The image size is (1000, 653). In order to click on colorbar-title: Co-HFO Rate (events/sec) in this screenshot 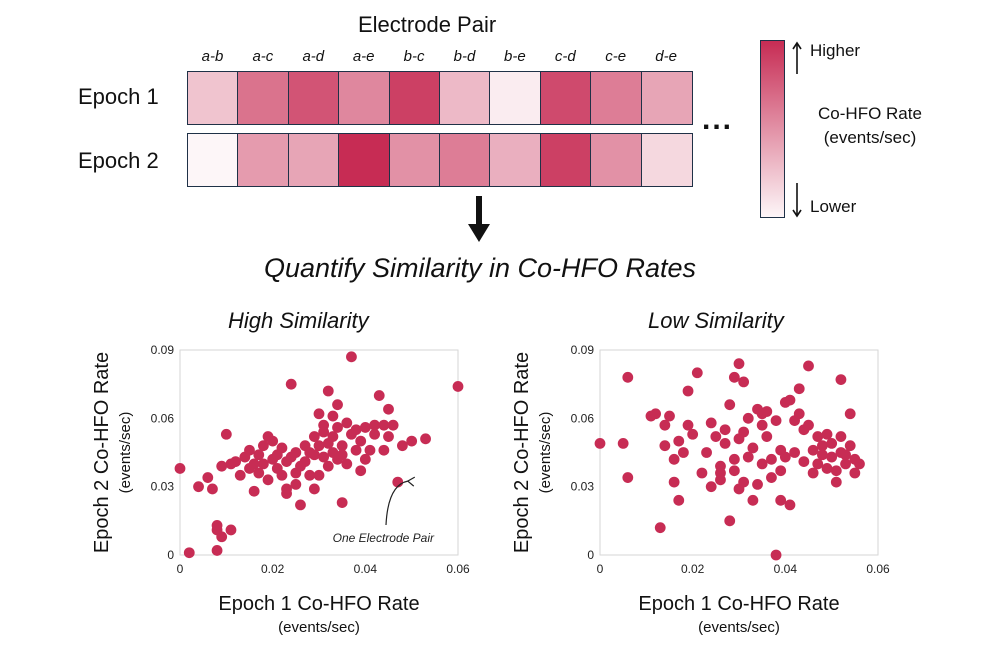, I will do `click(870, 126)`.